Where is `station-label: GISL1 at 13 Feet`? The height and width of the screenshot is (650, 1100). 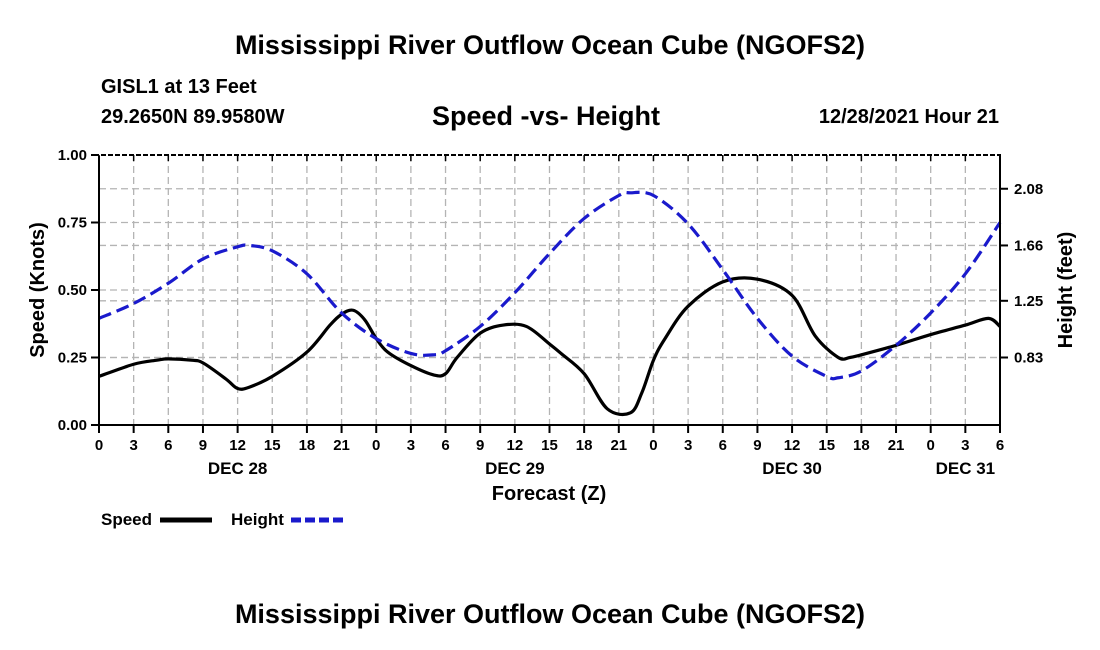 station-label: GISL1 at 13 Feet is located at coordinates (179, 87).